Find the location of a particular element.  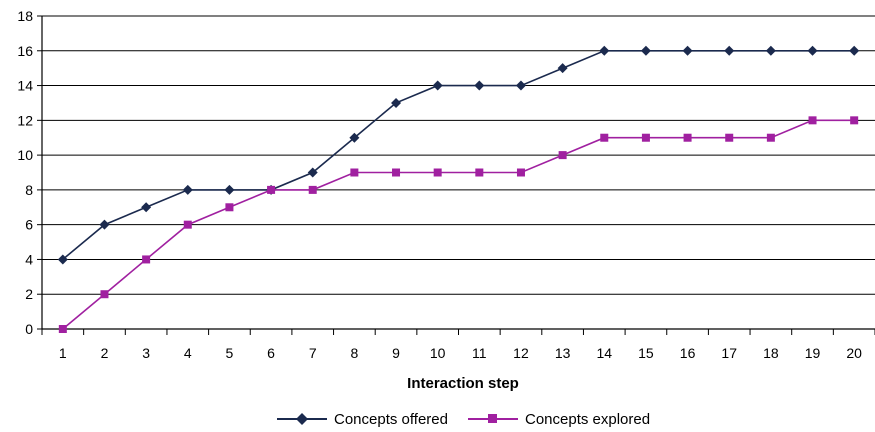

x-tick-label: 2 is located at coordinates (105, 353).